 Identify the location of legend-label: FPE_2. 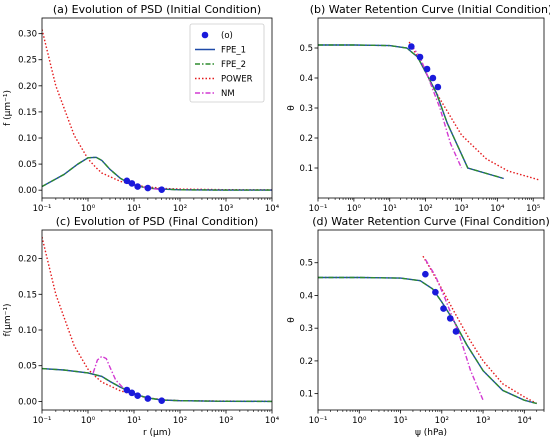
(233, 65).